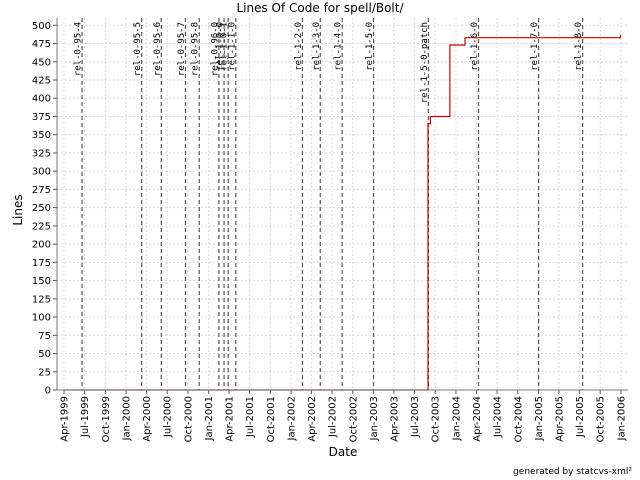  Describe the element at coordinates (333, 417) in the screenshot. I see `x-tick-label: Jul-2002` at that location.